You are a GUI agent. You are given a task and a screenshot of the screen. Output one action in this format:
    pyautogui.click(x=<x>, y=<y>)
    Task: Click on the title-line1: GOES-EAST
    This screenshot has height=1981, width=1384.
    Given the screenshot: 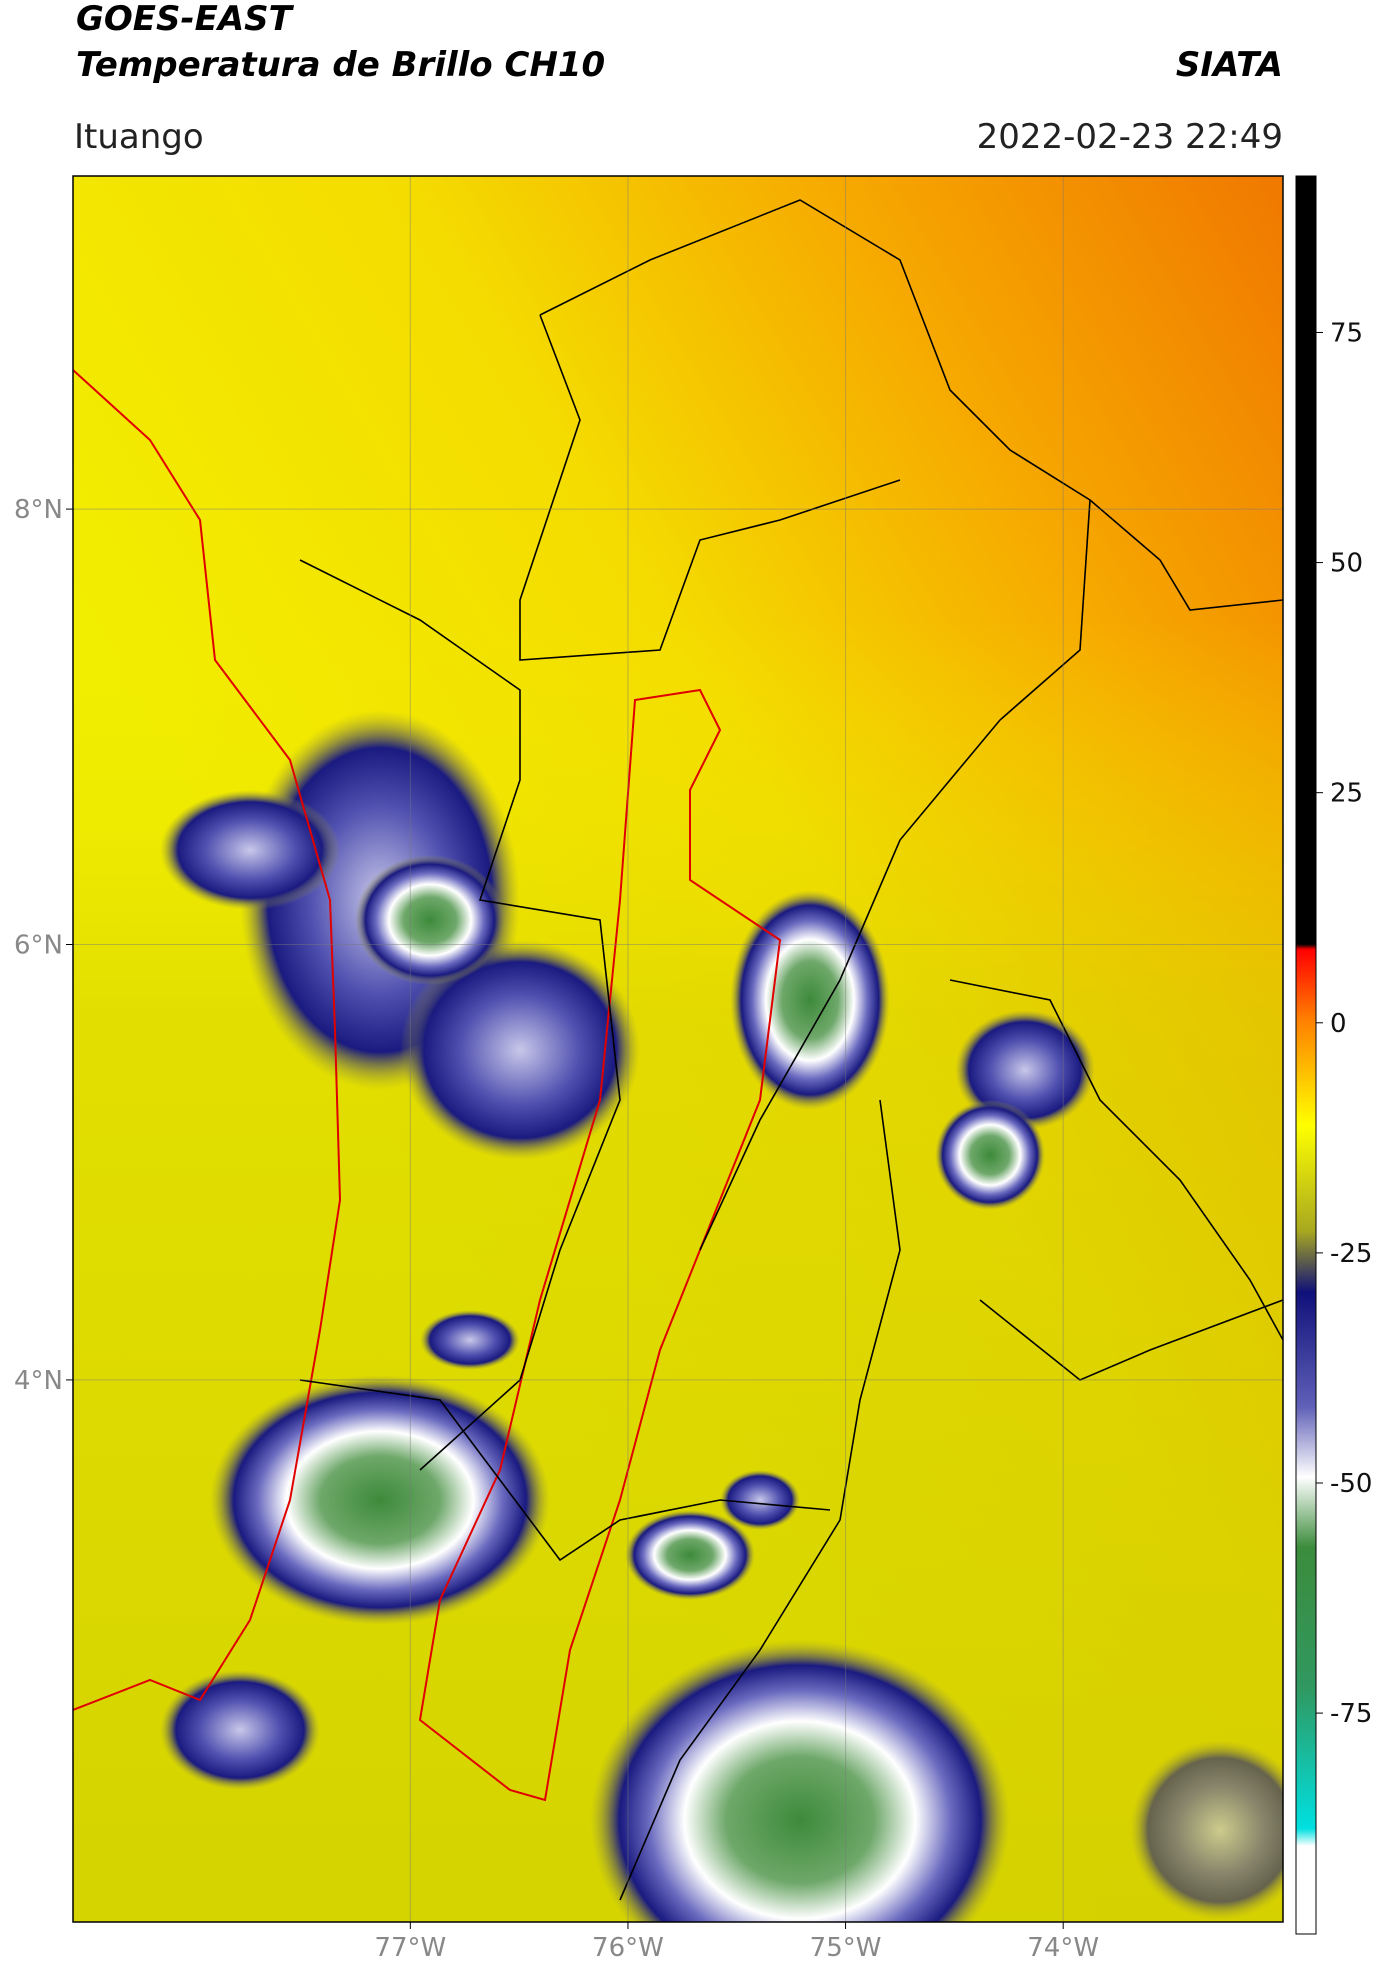 What is the action you would take?
    pyautogui.click(x=185, y=19)
    